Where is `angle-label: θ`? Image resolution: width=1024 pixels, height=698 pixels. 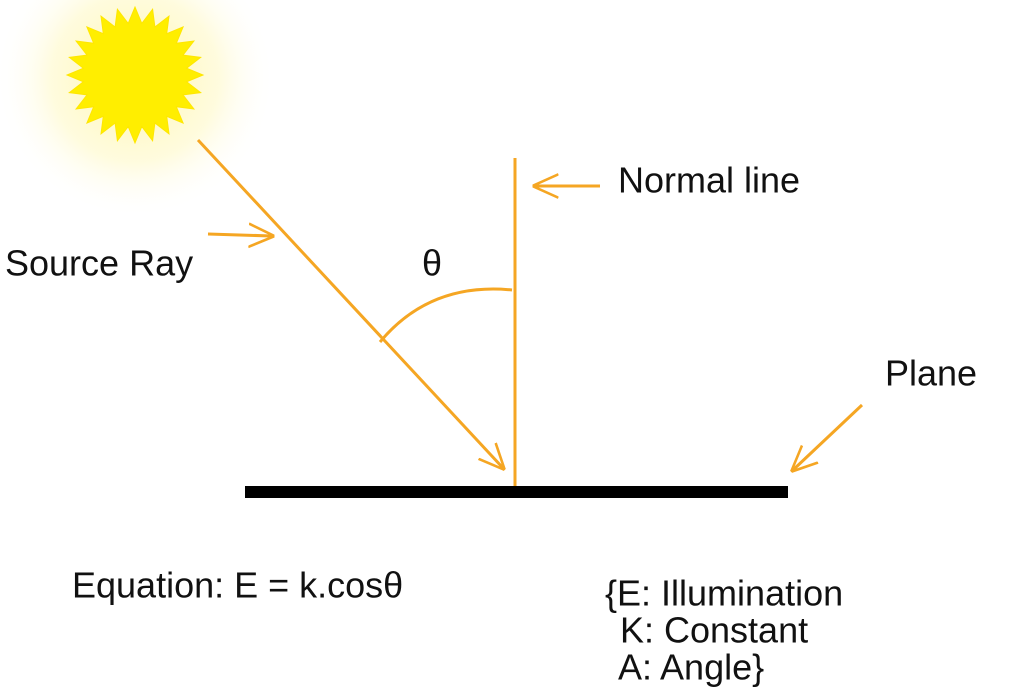
angle-label: θ is located at coordinates (432, 263).